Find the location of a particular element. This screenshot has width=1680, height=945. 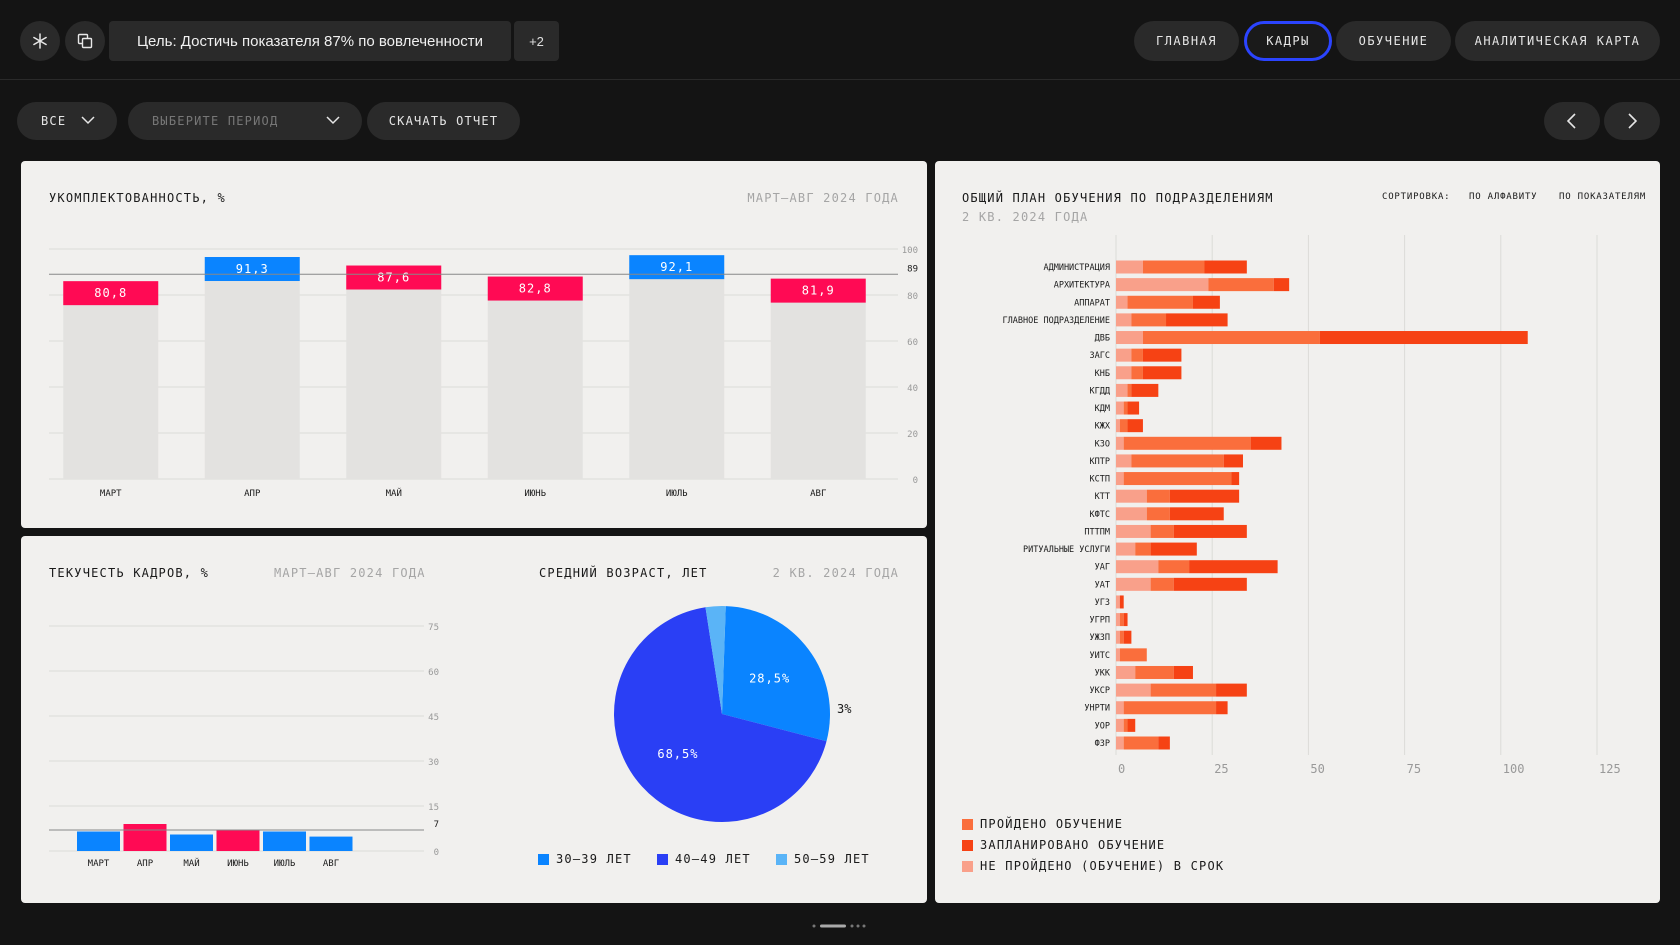

y-tick-label: 30 is located at coordinates (433, 763).